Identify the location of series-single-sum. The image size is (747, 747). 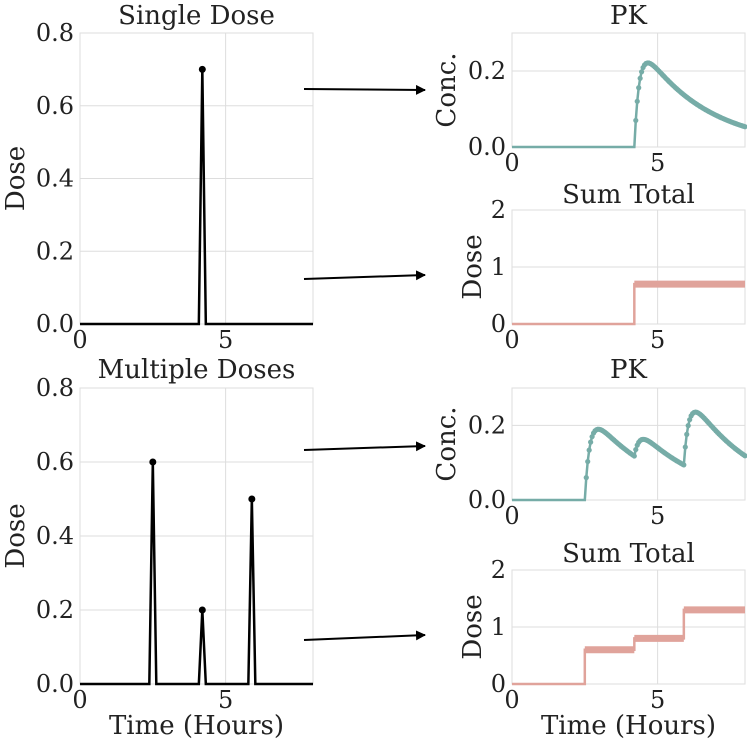
(628, 303).